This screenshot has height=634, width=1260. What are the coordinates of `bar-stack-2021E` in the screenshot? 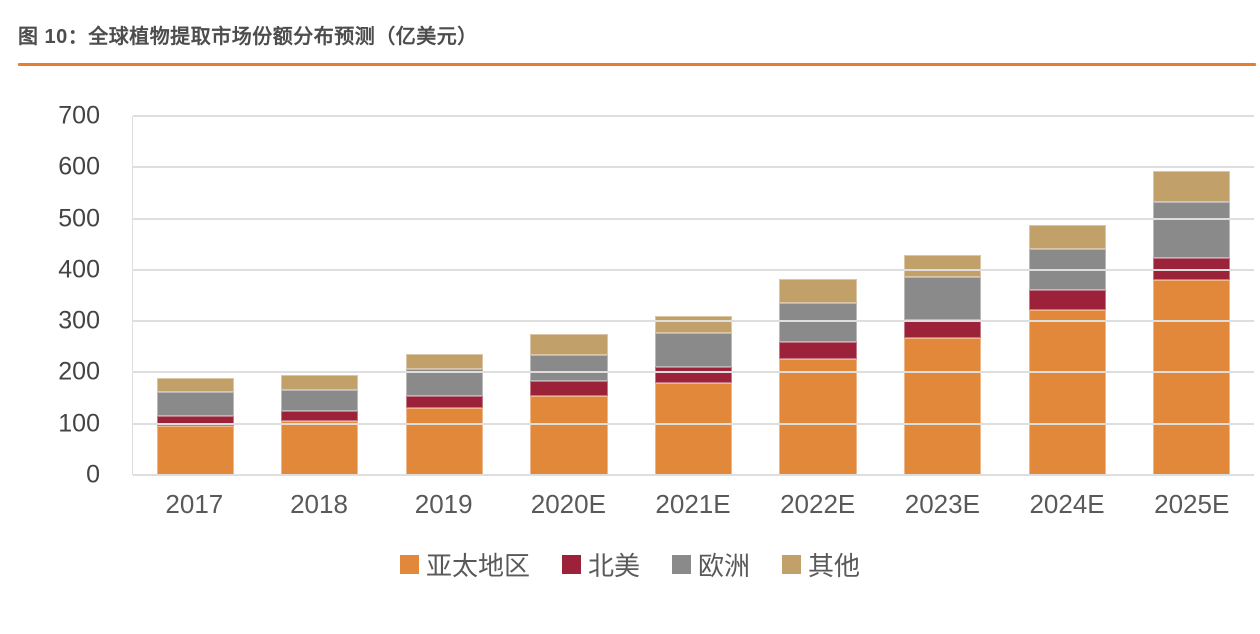 It's located at (693, 295).